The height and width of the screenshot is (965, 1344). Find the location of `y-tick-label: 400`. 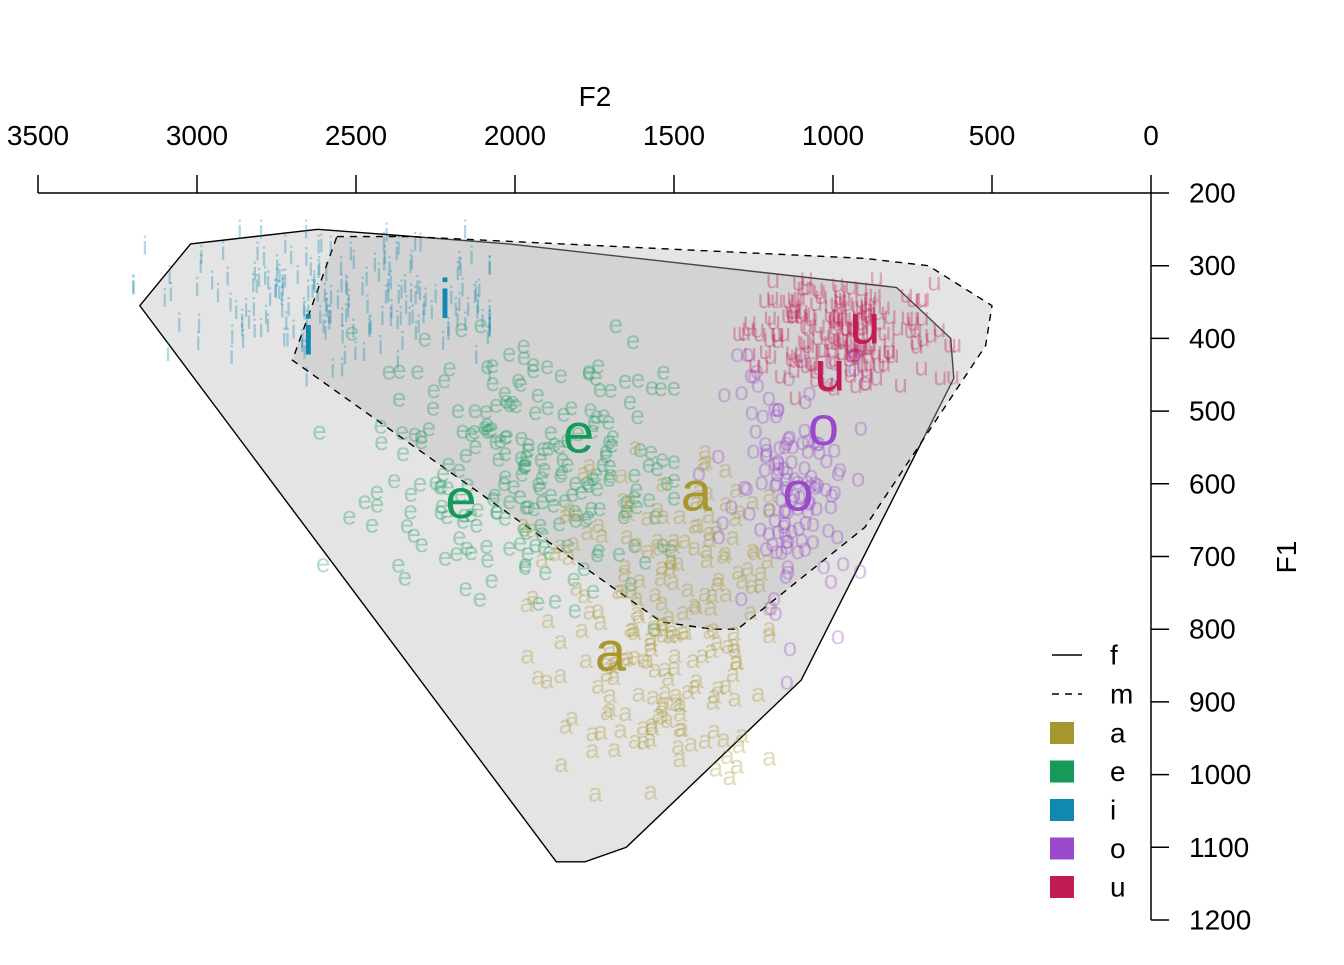

y-tick-label: 400 is located at coordinates (1212, 338).